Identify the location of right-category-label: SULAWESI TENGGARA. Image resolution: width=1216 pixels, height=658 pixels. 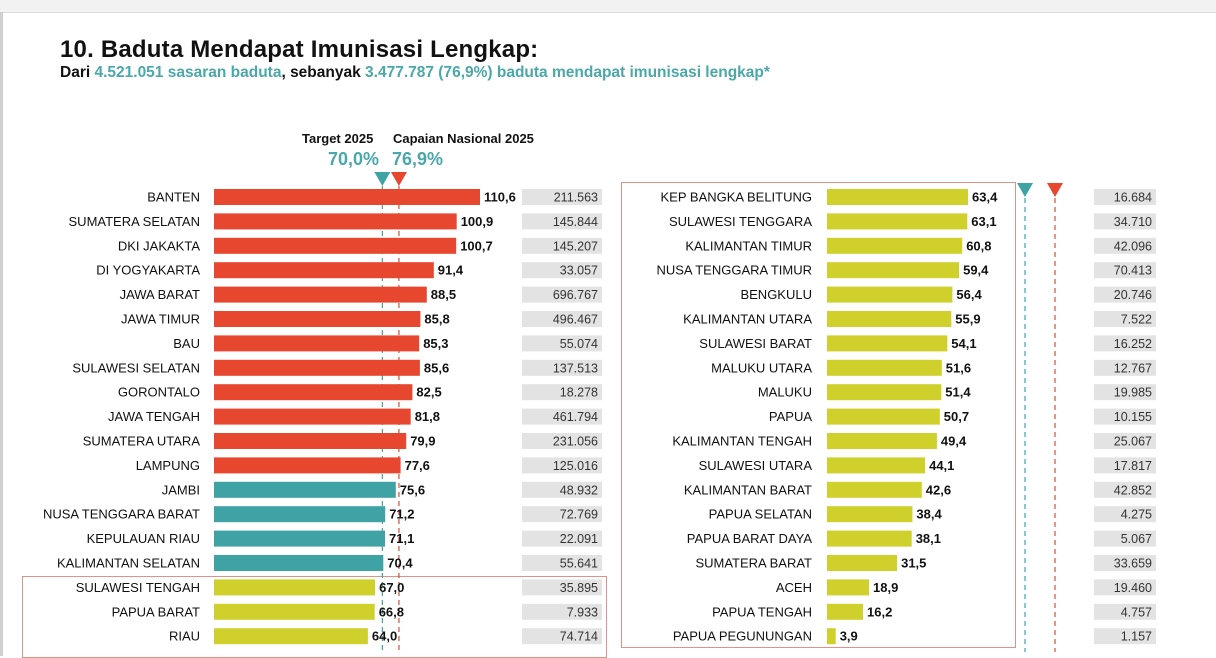
(740, 221).